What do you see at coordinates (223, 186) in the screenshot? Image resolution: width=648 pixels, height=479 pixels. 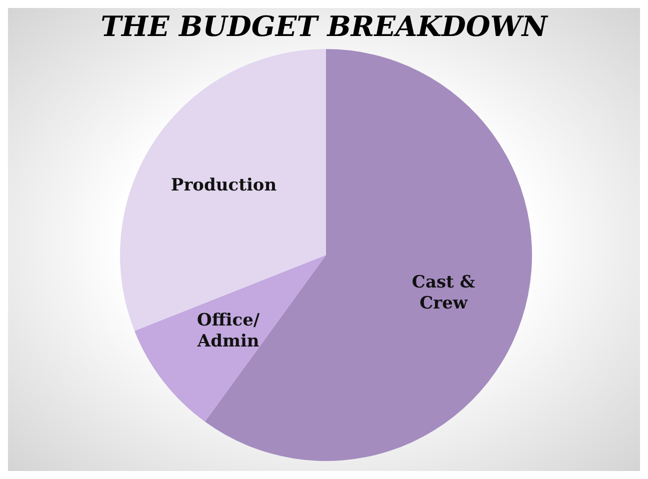 I see `slice-label: Production` at bounding box center [223, 186].